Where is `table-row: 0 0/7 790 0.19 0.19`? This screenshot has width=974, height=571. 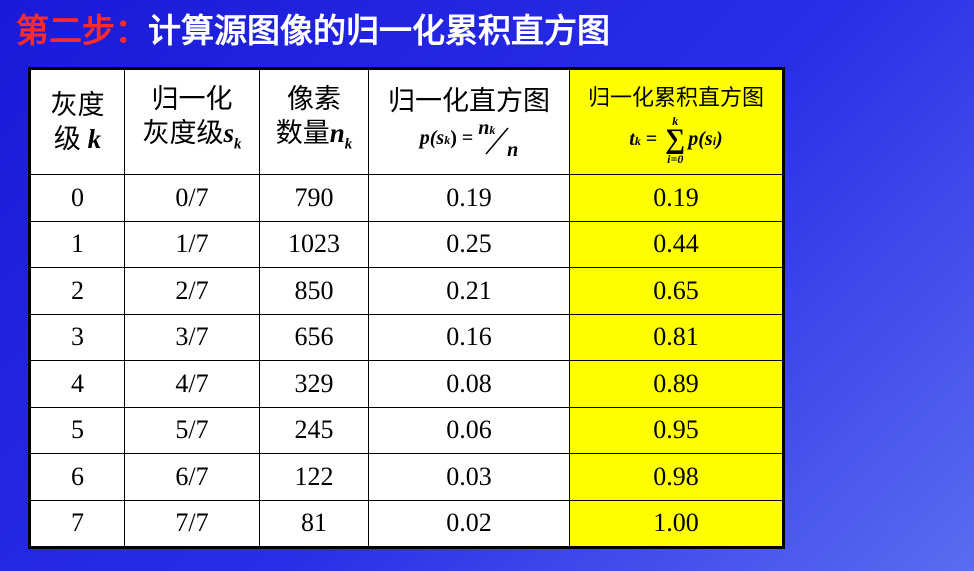
table-row: 0 0/7 790 0.19 0.19 is located at coordinates (406, 198).